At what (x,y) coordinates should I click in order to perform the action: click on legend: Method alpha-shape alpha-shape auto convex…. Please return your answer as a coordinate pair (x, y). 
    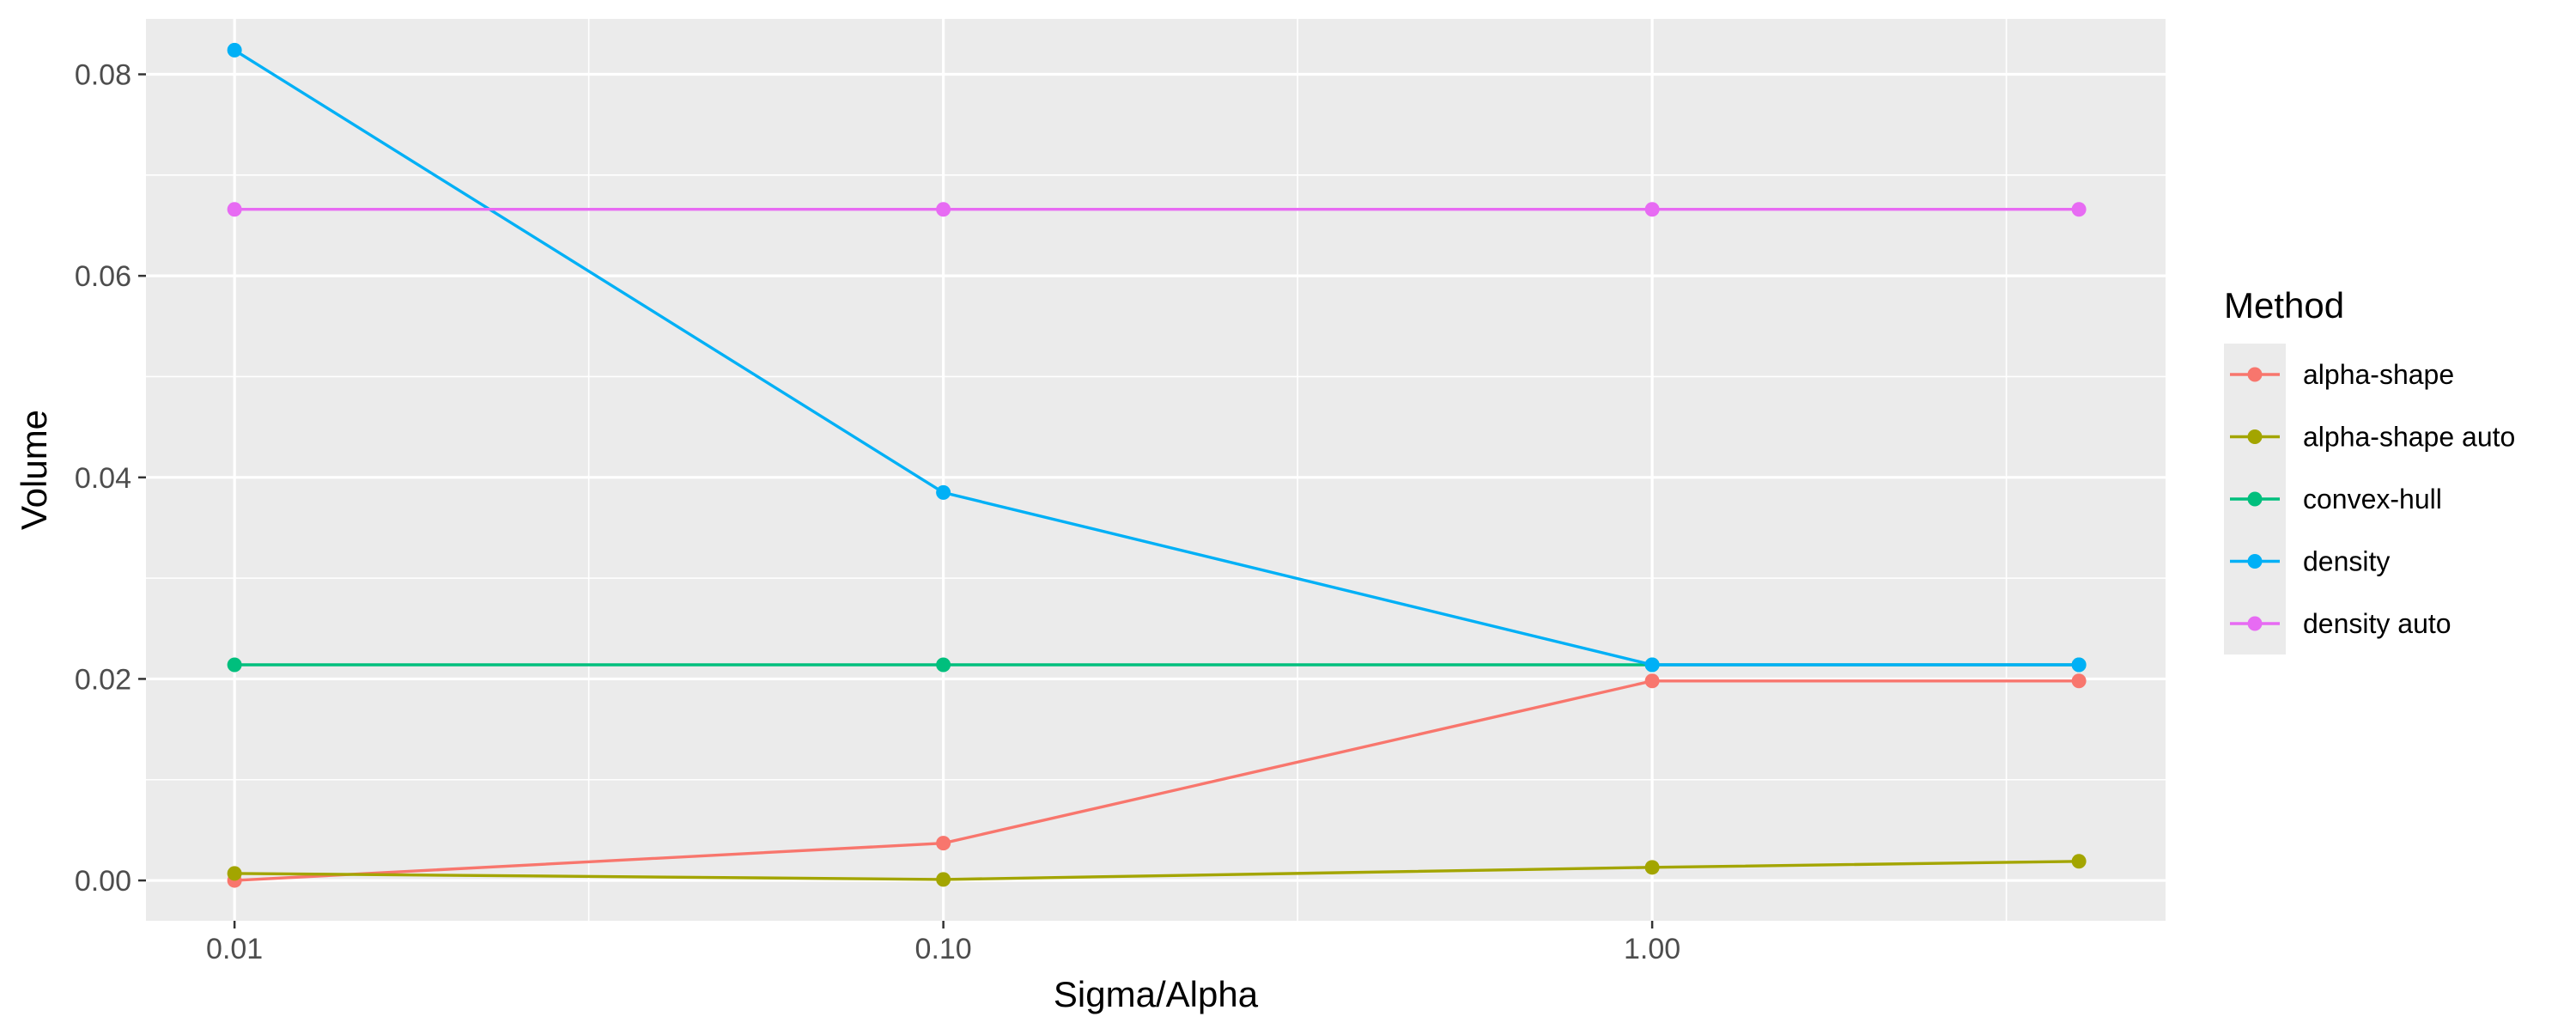
    Looking at the image, I should click on (2369, 469).